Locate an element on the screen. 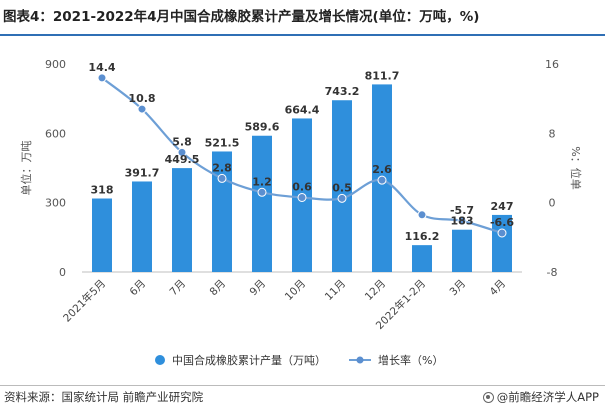  legend: 中国合成橡胶累计产量（万吨） 增长率（%） is located at coordinates (299, 360).